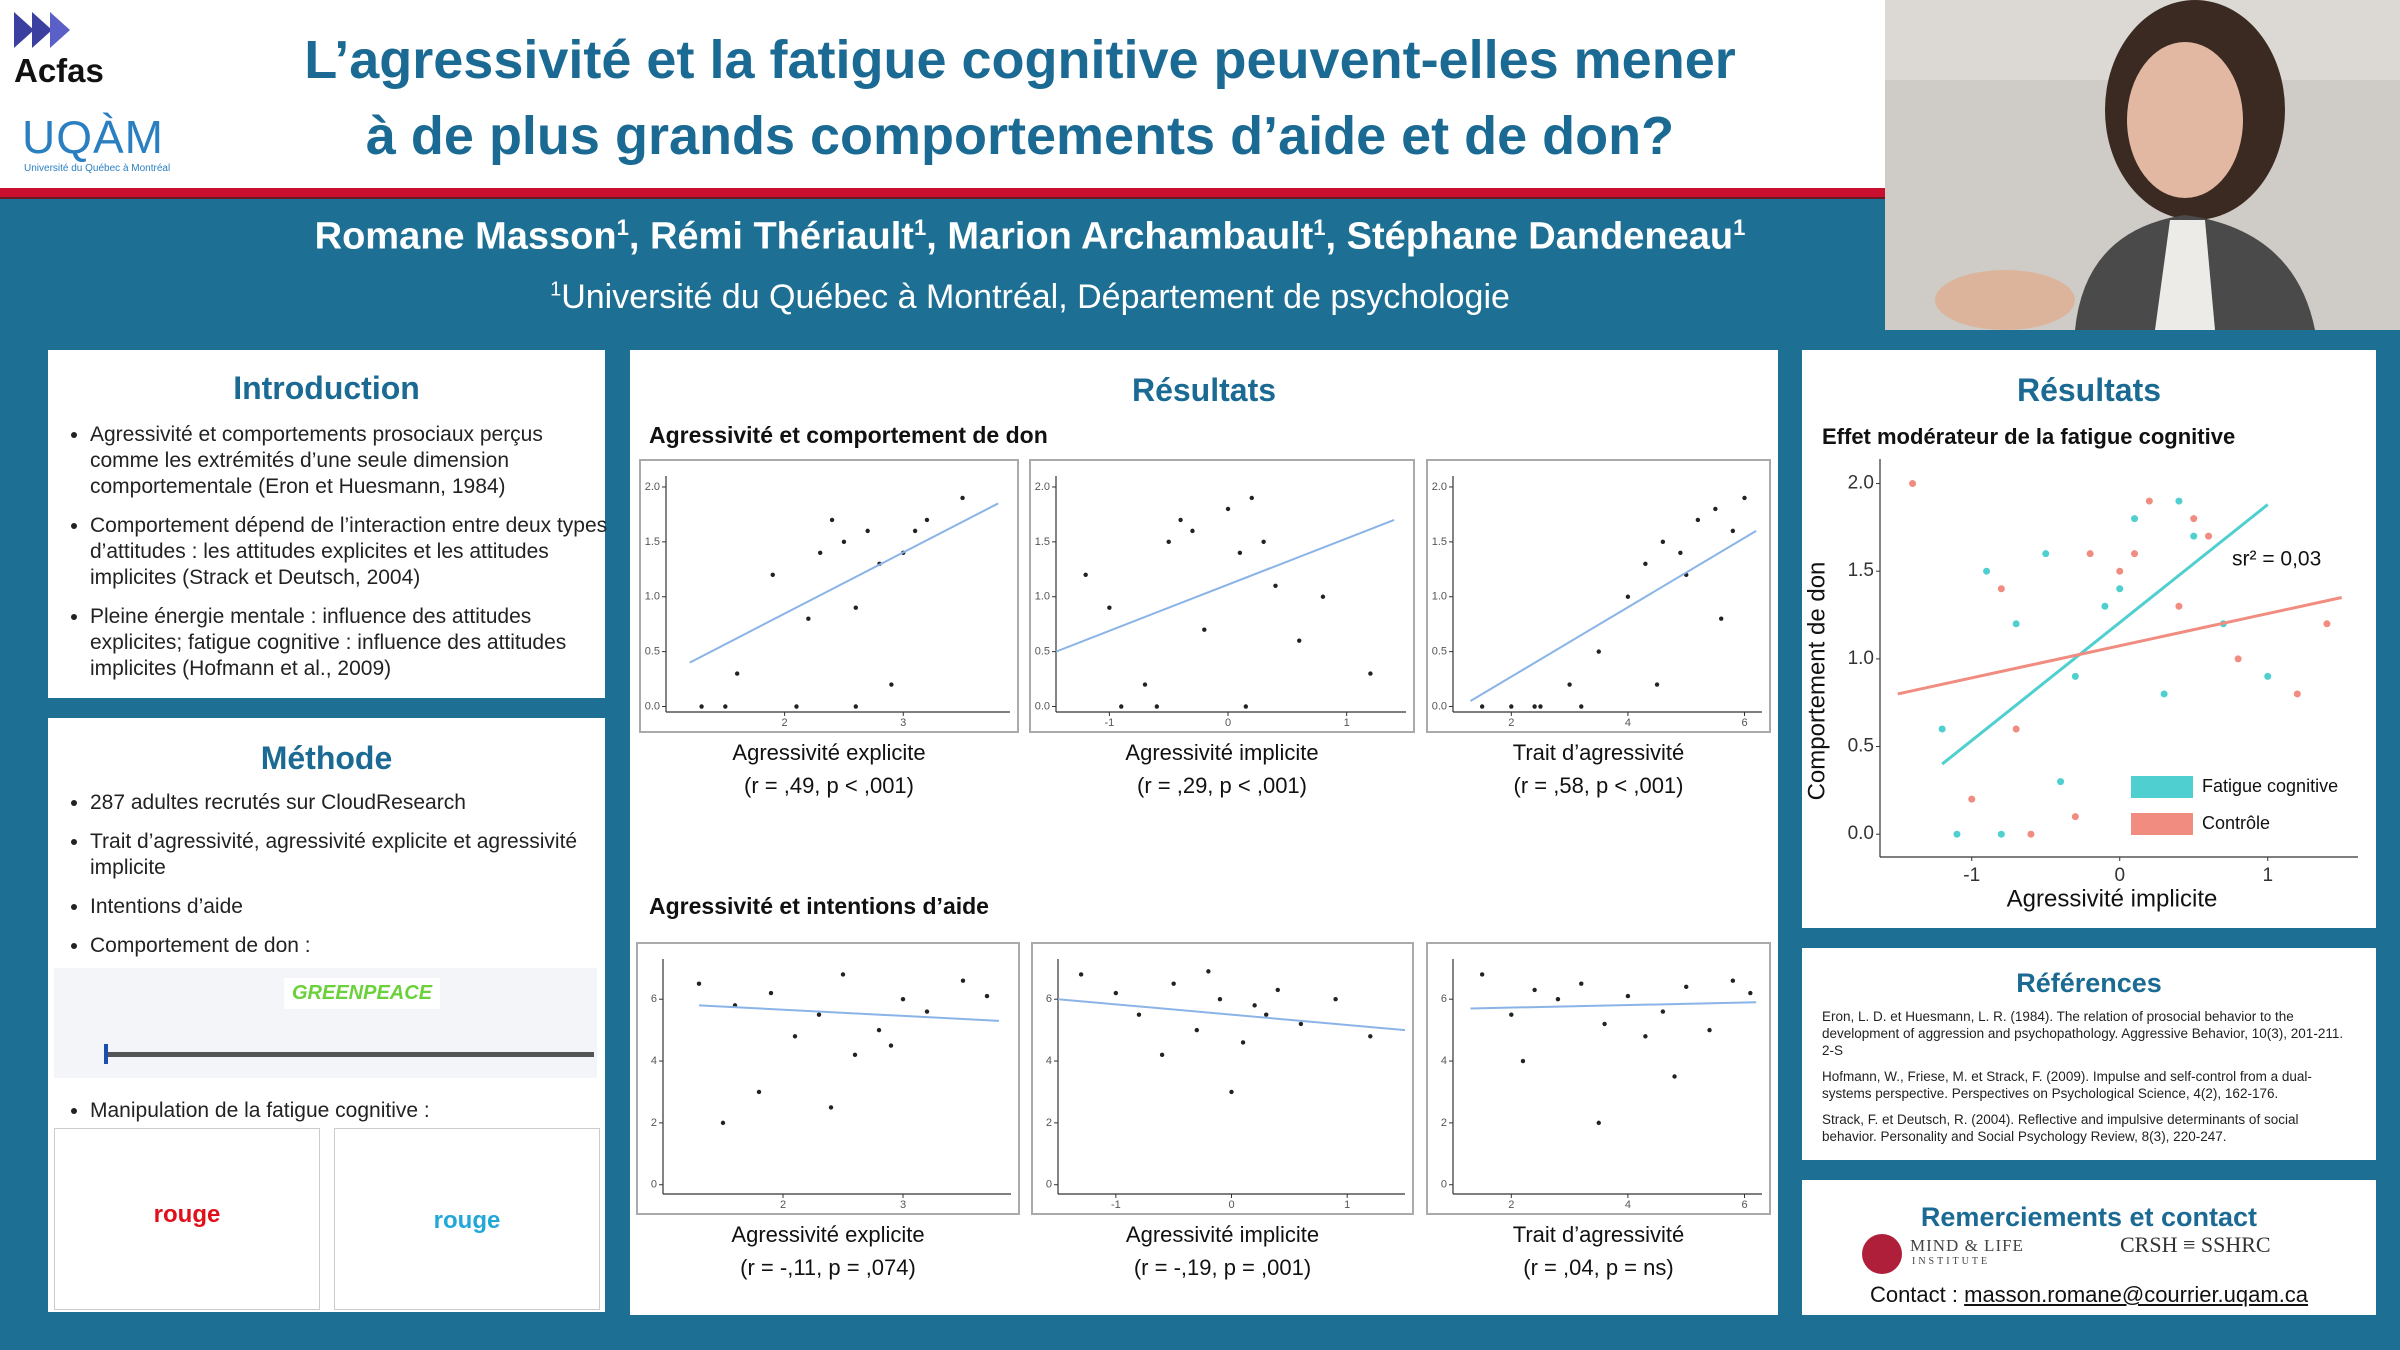 This screenshot has width=2400, height=1350. What do you see at coordinates (1913, 1294) in the screenshot?
I see `contact-label: Contact :` at bounding box center [1913, 1294].